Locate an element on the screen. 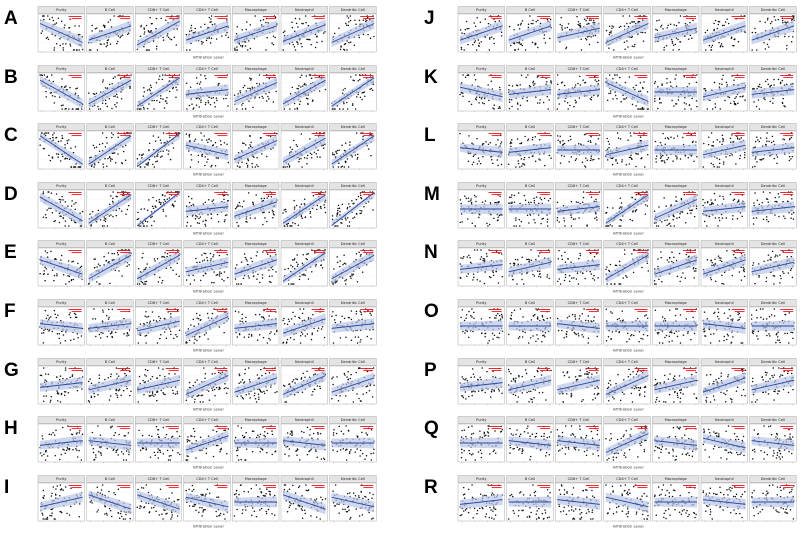 The width and height of the screenshot is (803, 540). facet-label: Purity is located at coordinates (61, 362).